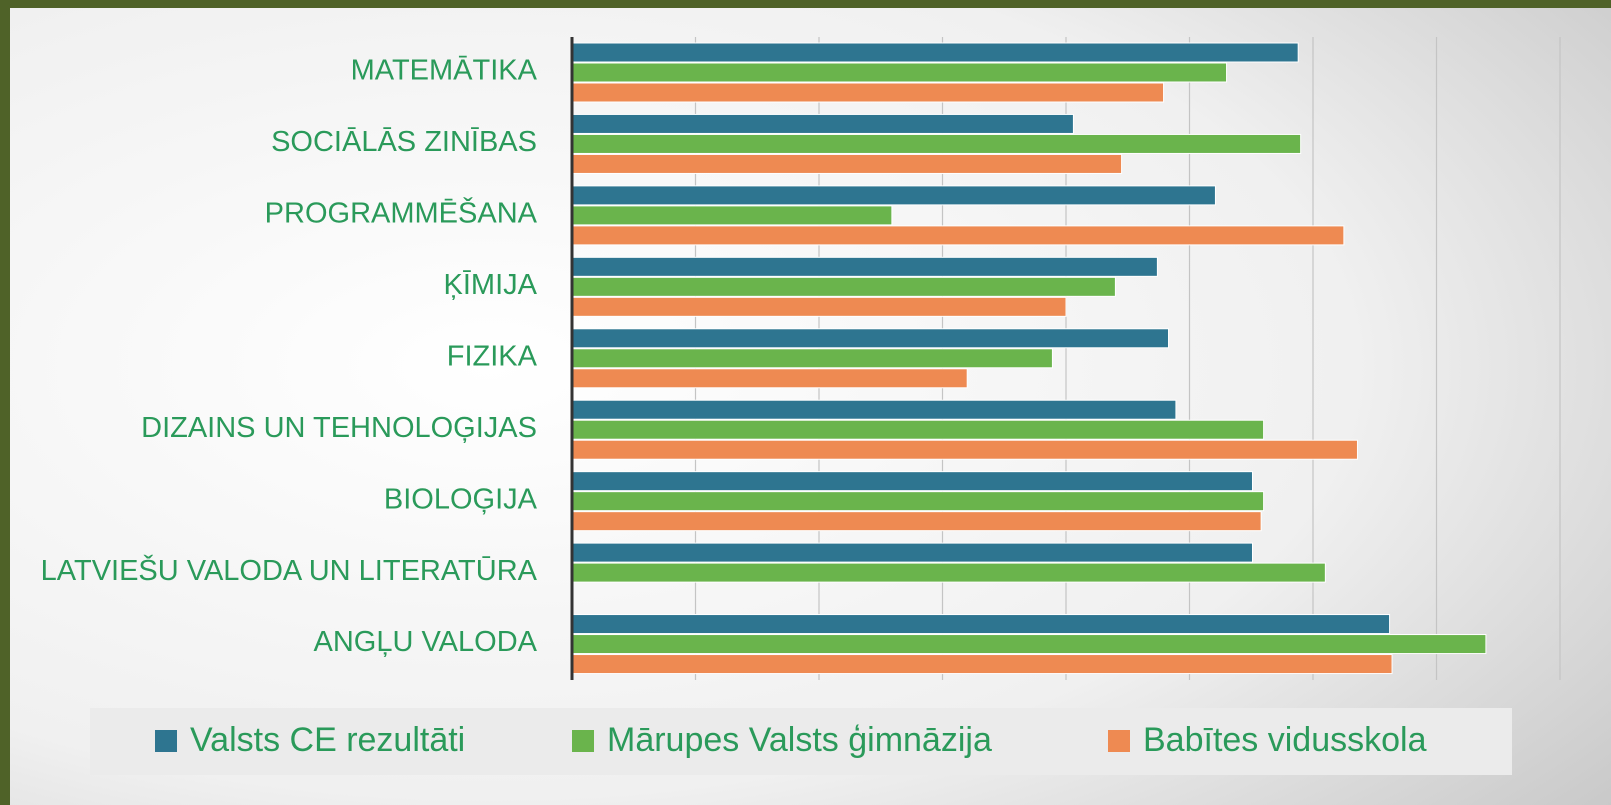 The width and height of the screenshot is (1611, 805). I want to click on legend-box, so click(801, 741).